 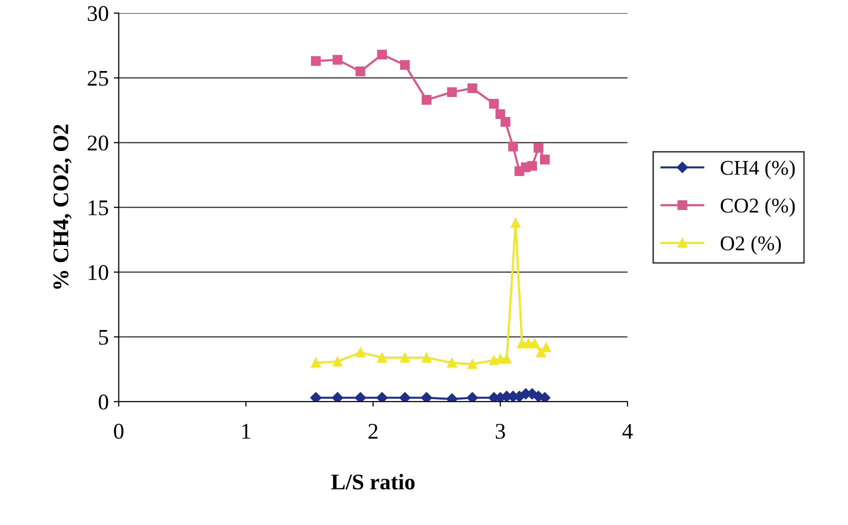 I want to click on y-tick-label: 0, so click(x=103, y=402).